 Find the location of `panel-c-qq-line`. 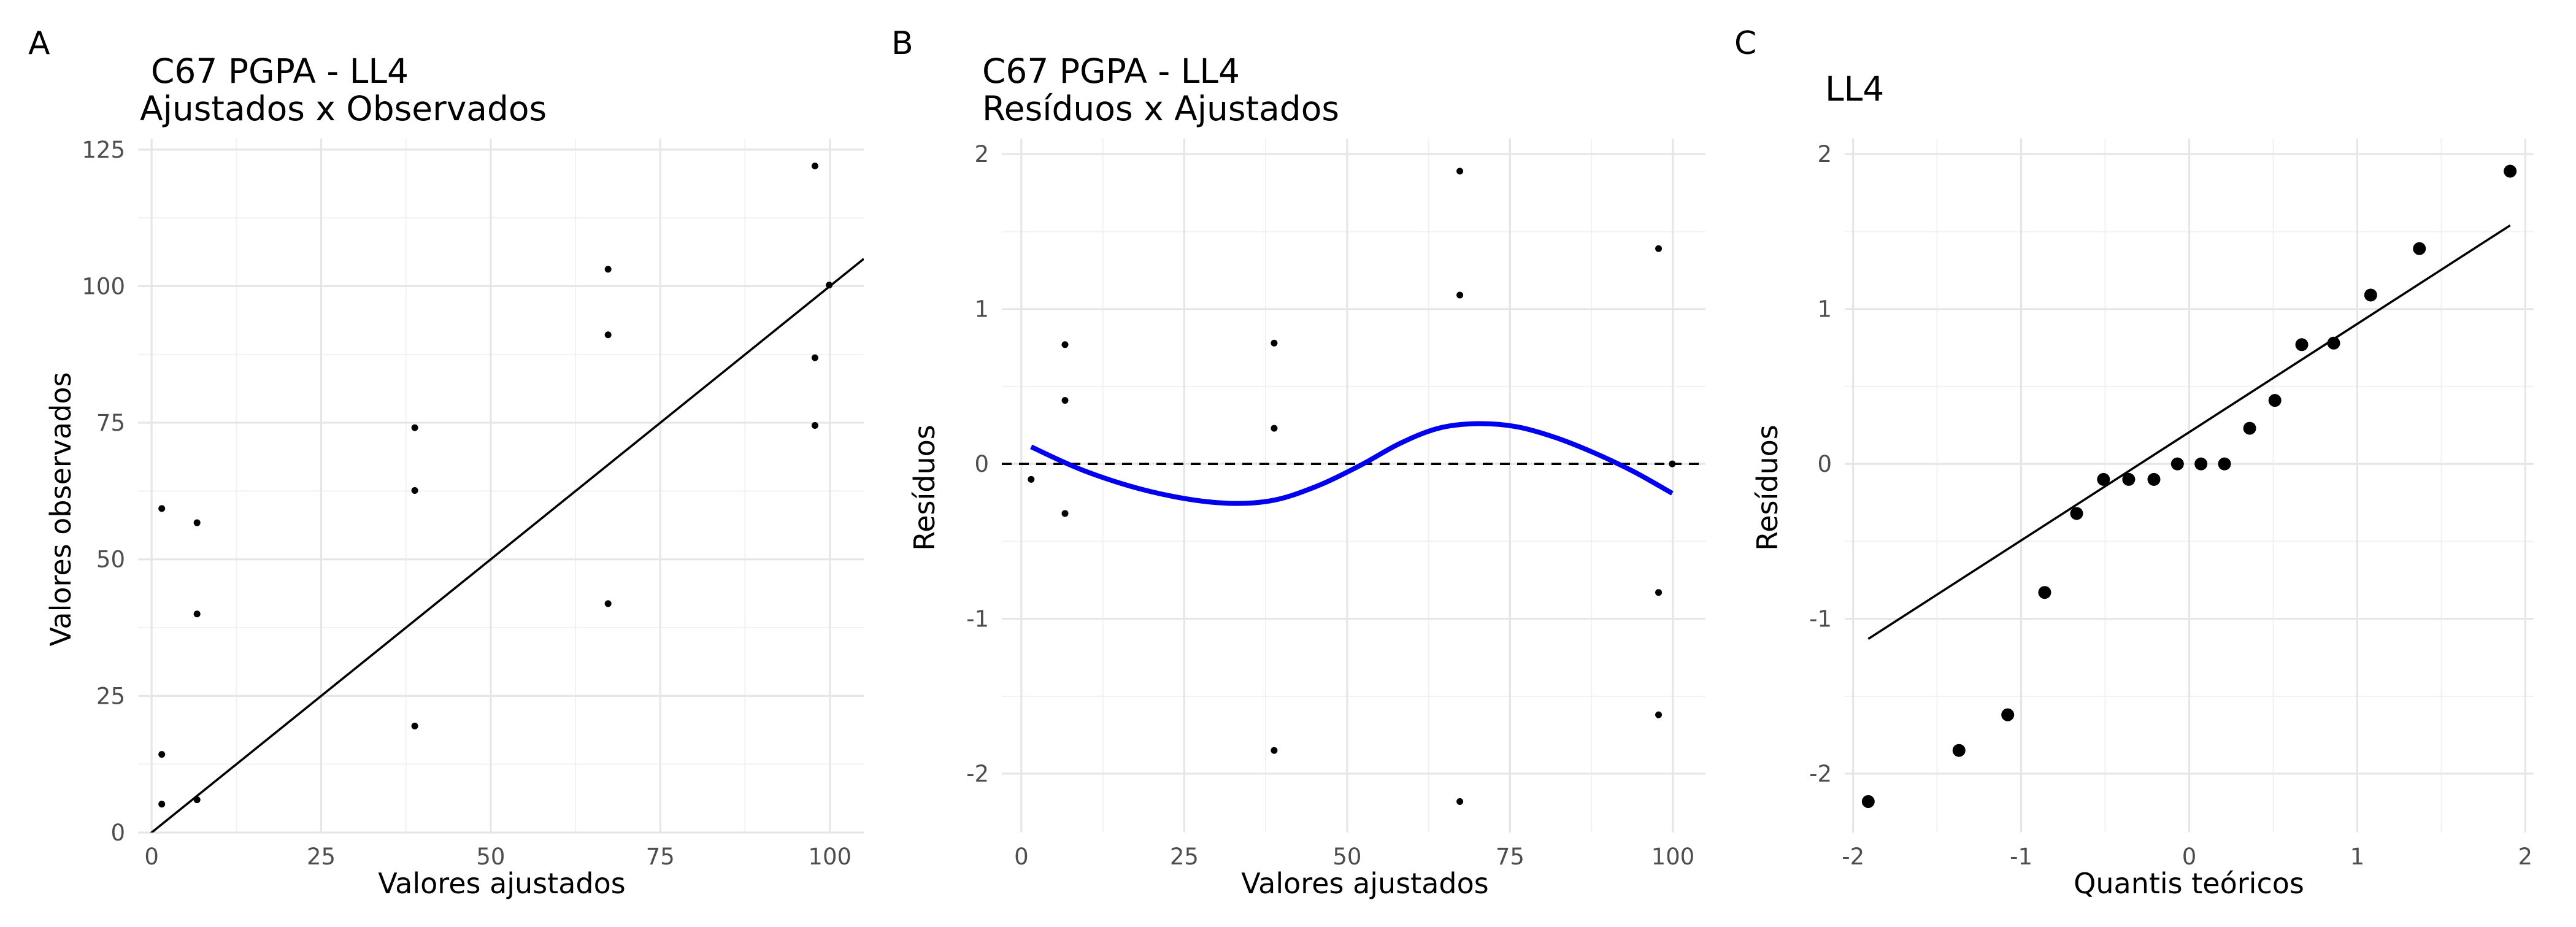

panel-c-qq-line is located at coordinates (2189, 432).